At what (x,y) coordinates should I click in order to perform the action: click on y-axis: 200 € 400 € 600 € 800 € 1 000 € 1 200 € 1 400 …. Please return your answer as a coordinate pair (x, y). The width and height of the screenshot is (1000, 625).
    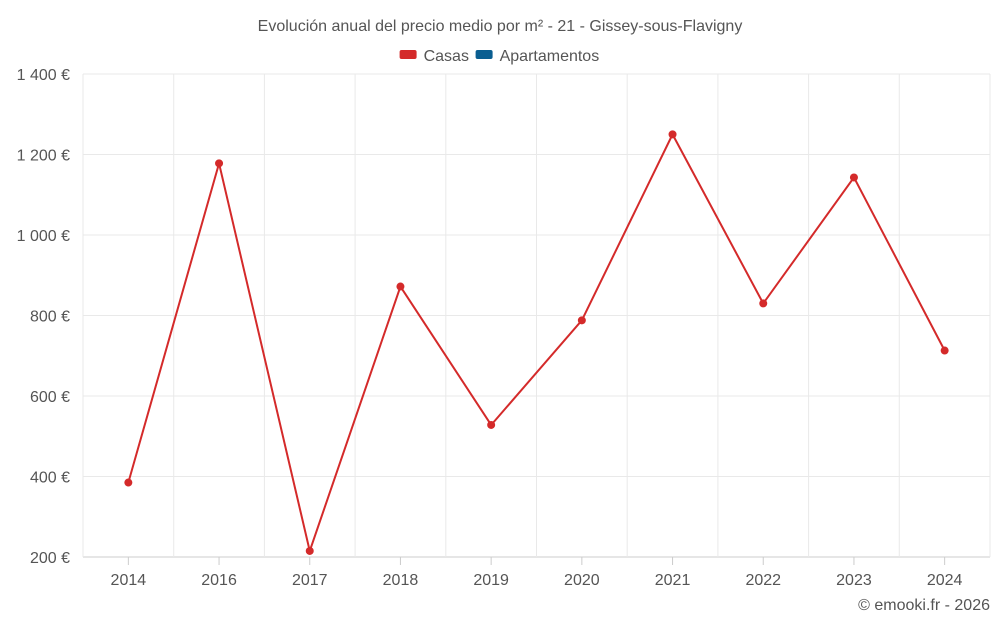
    Looking at the image, I should click on (43, 317).